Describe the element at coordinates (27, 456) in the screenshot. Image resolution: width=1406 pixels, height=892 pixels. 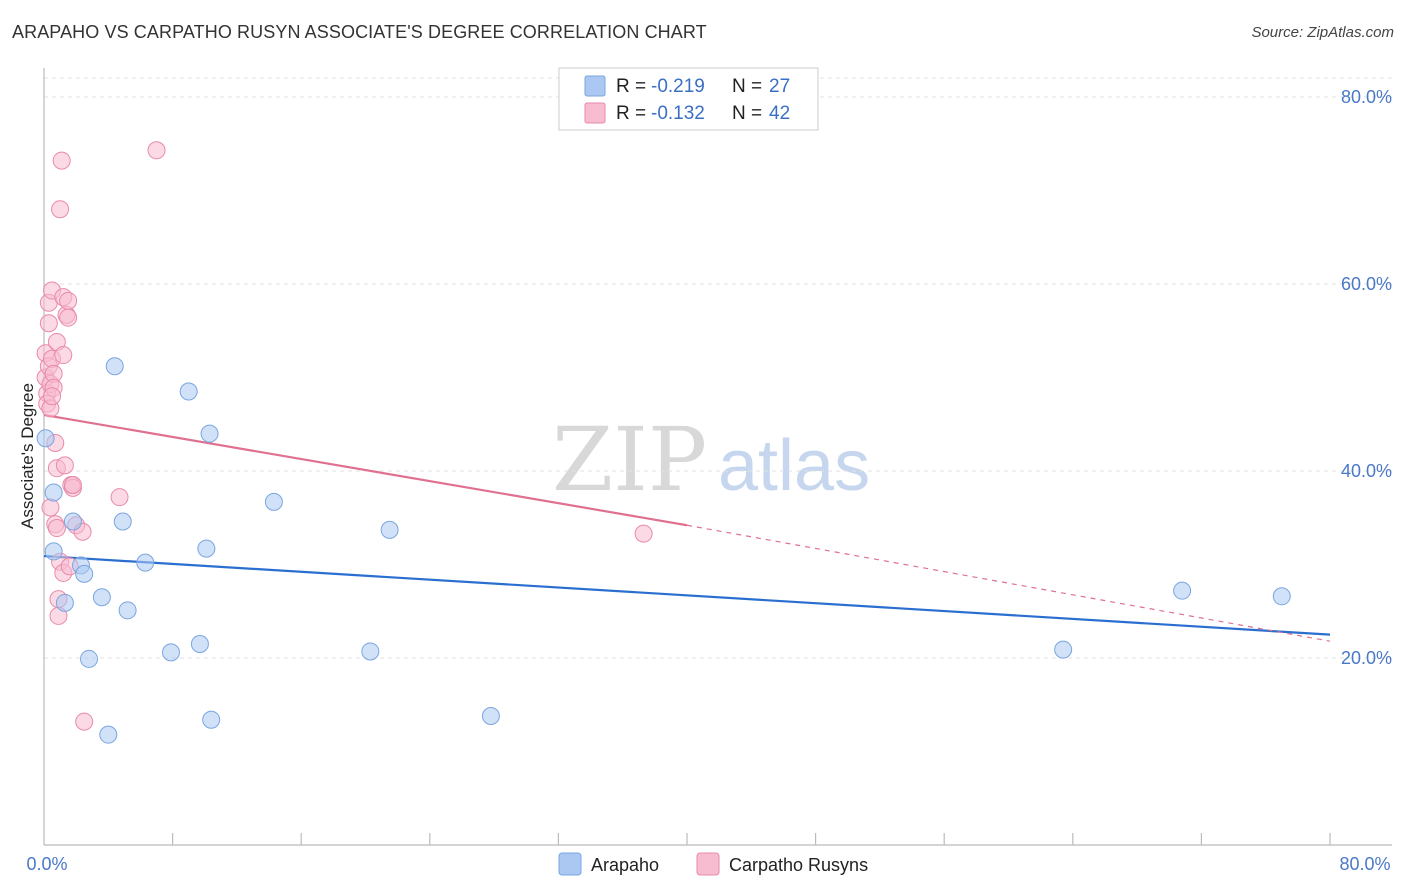
I see `y-axis-label: Associate's Degree` at that location.